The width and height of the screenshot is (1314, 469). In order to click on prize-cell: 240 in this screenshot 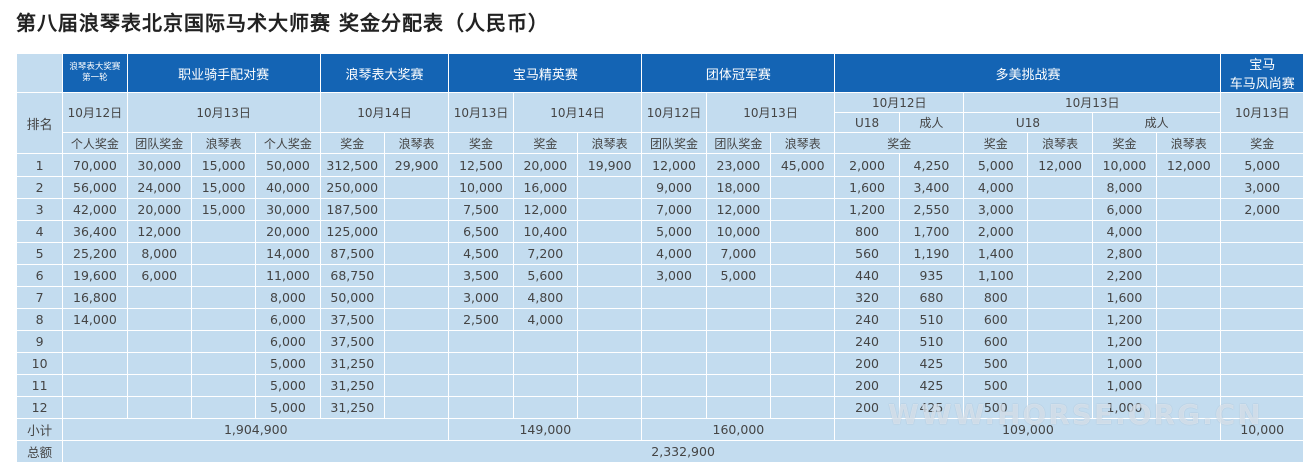, I will do `click(867, 341)`.